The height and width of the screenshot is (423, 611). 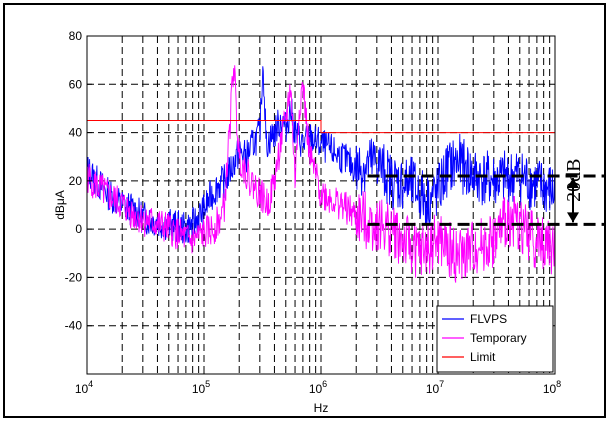 I want to click on y-tick-label: 40, so click(x=76, y=133).